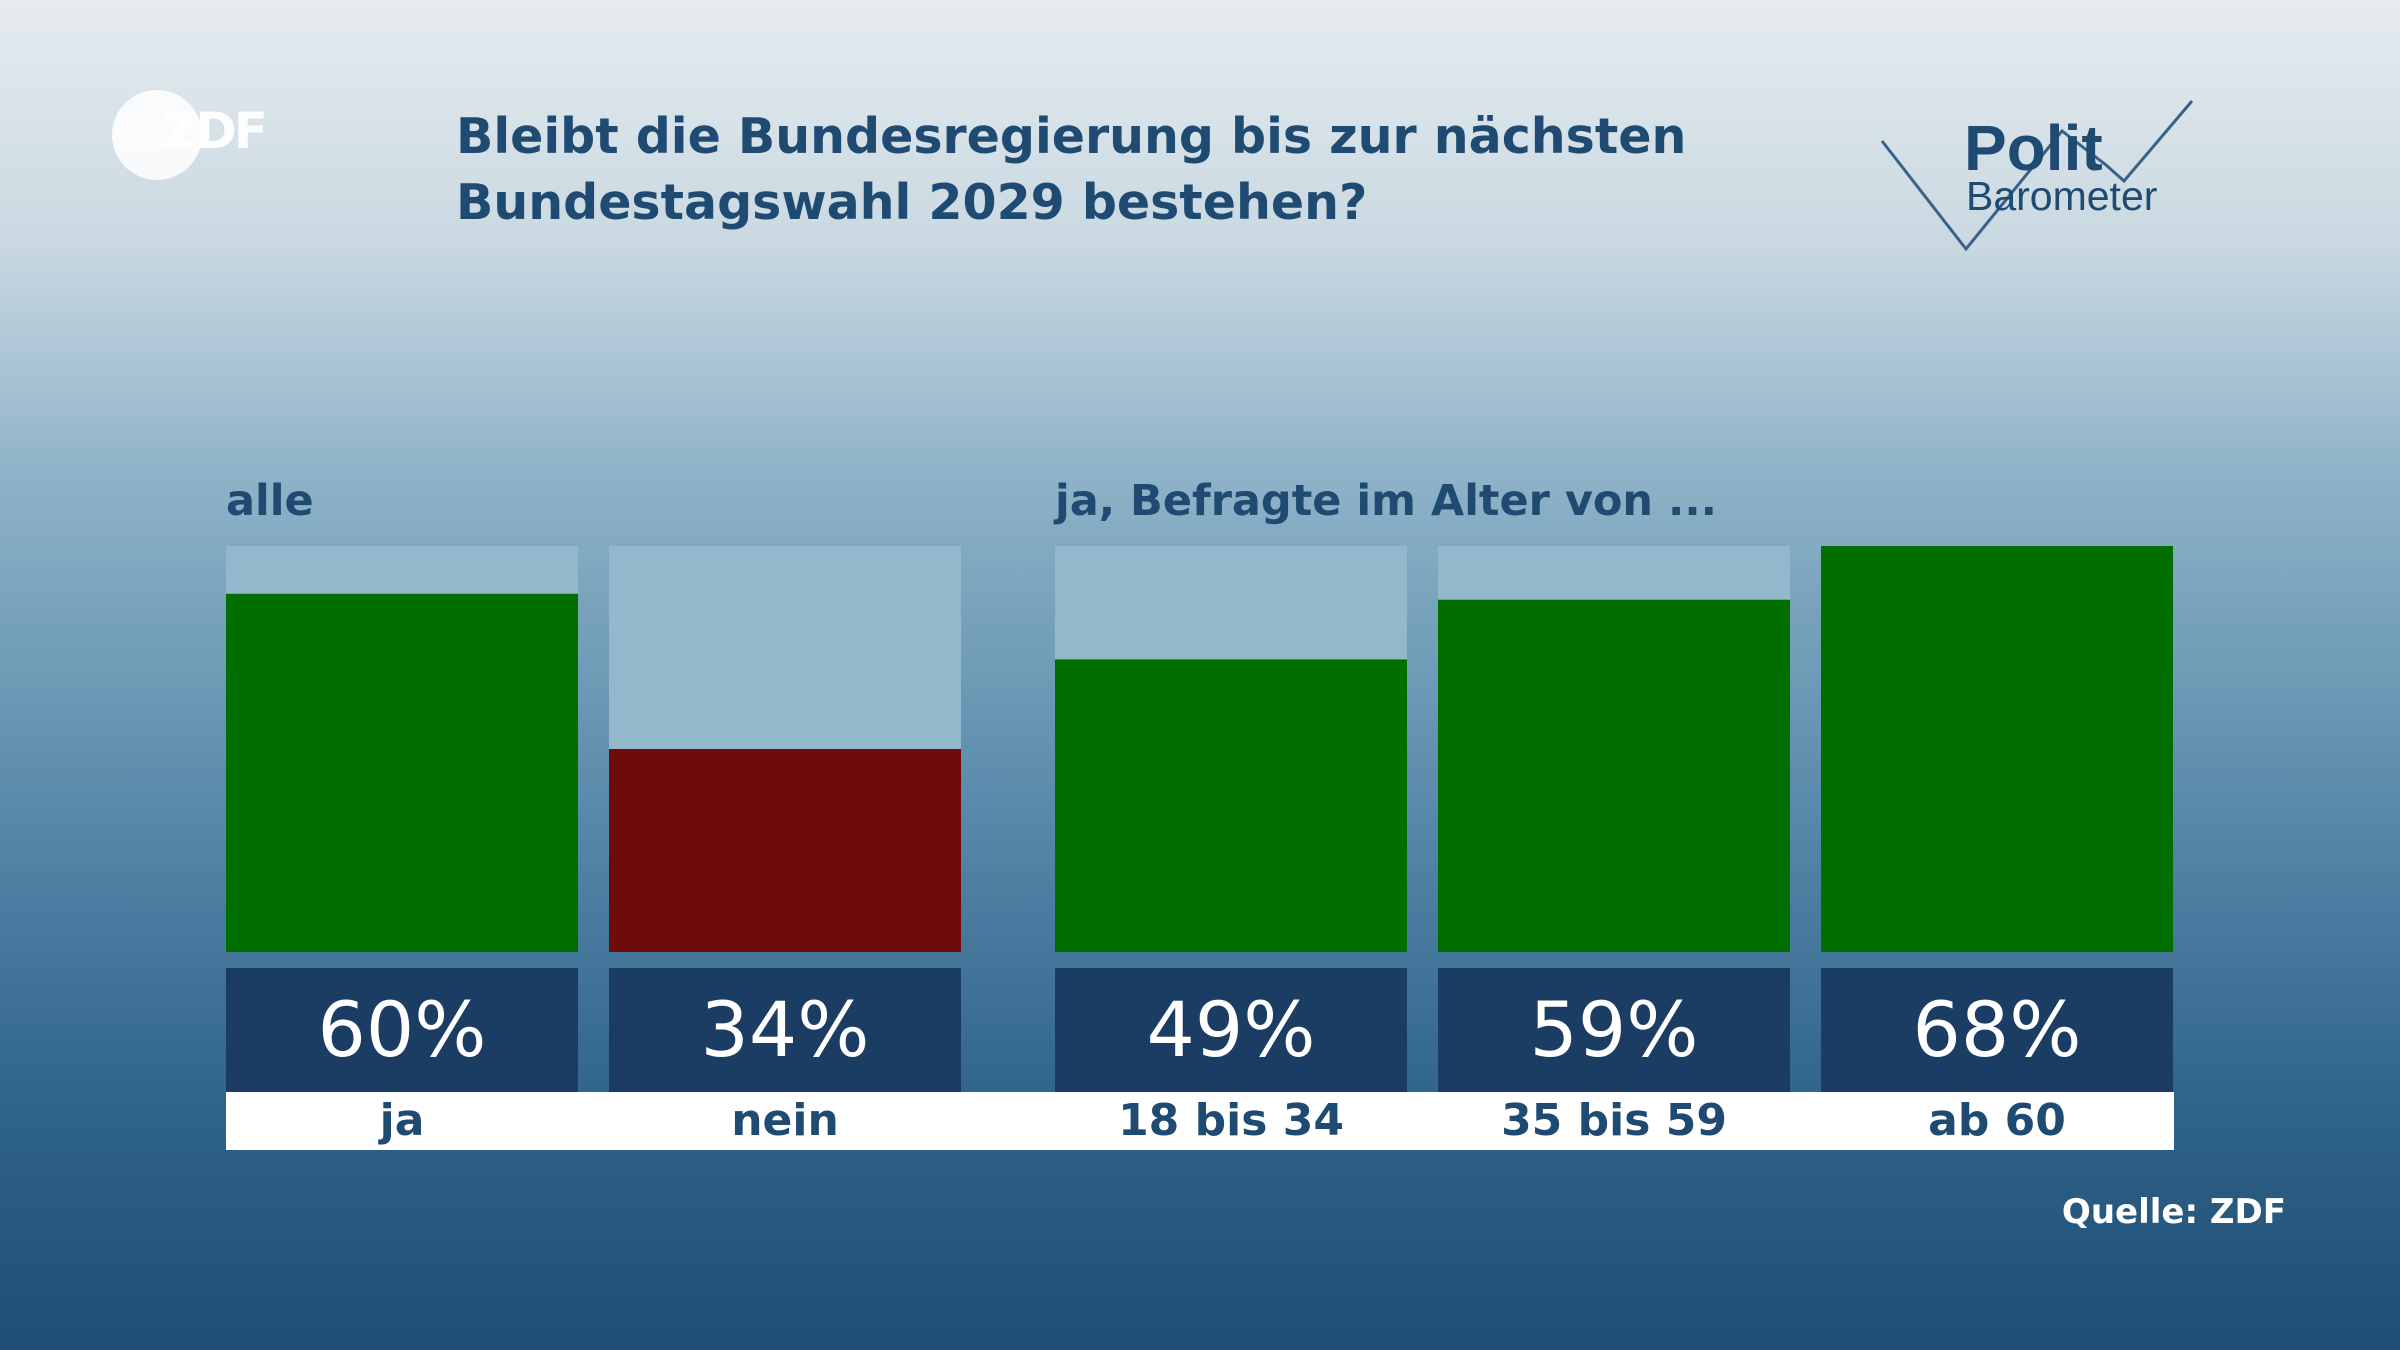  What do you see at coordinates (2173, 1212) in the screenshot?
I see `source-label: Quelle: ZDF` at bounding box center [2173, 1212].